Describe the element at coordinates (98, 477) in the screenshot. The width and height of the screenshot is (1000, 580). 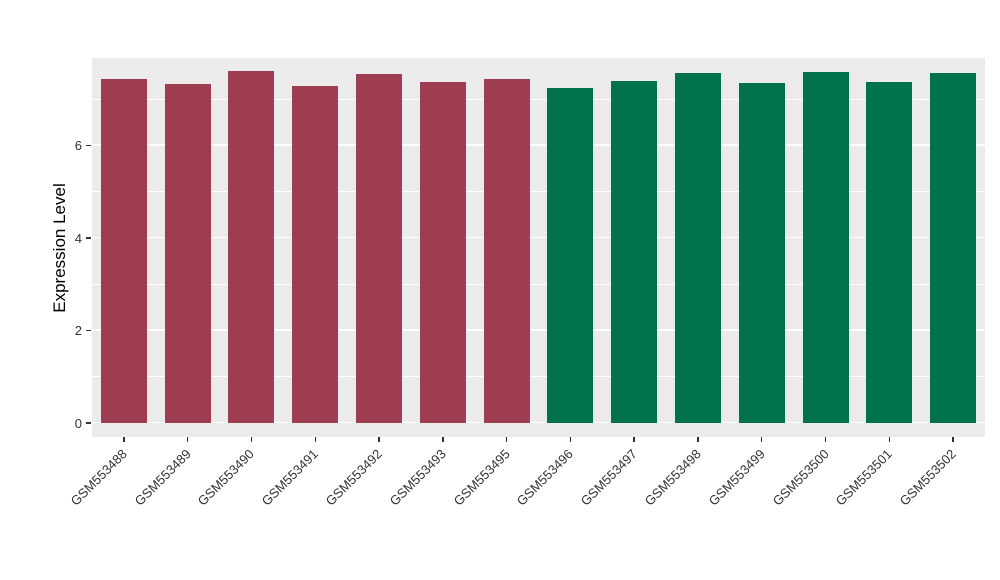
I see `x-tick-label: GSM553488` at that location.